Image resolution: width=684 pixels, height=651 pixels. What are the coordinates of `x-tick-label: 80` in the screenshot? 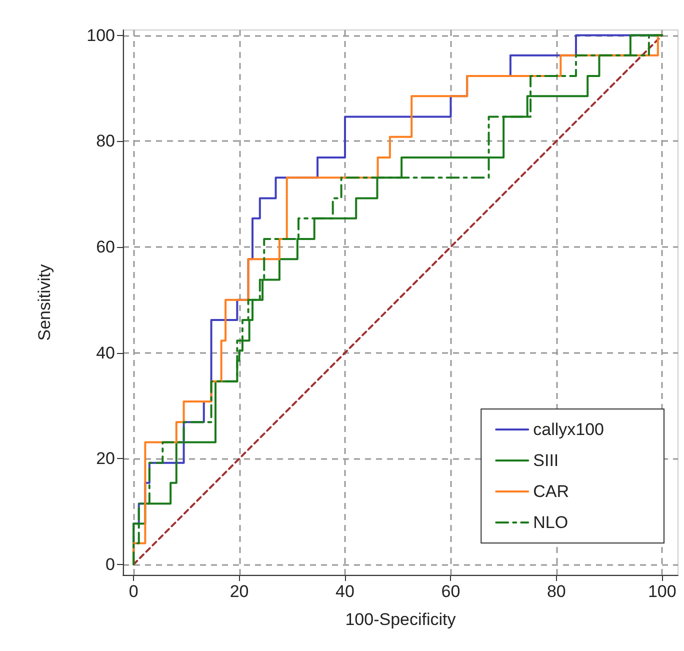 It's located at (556, 591).